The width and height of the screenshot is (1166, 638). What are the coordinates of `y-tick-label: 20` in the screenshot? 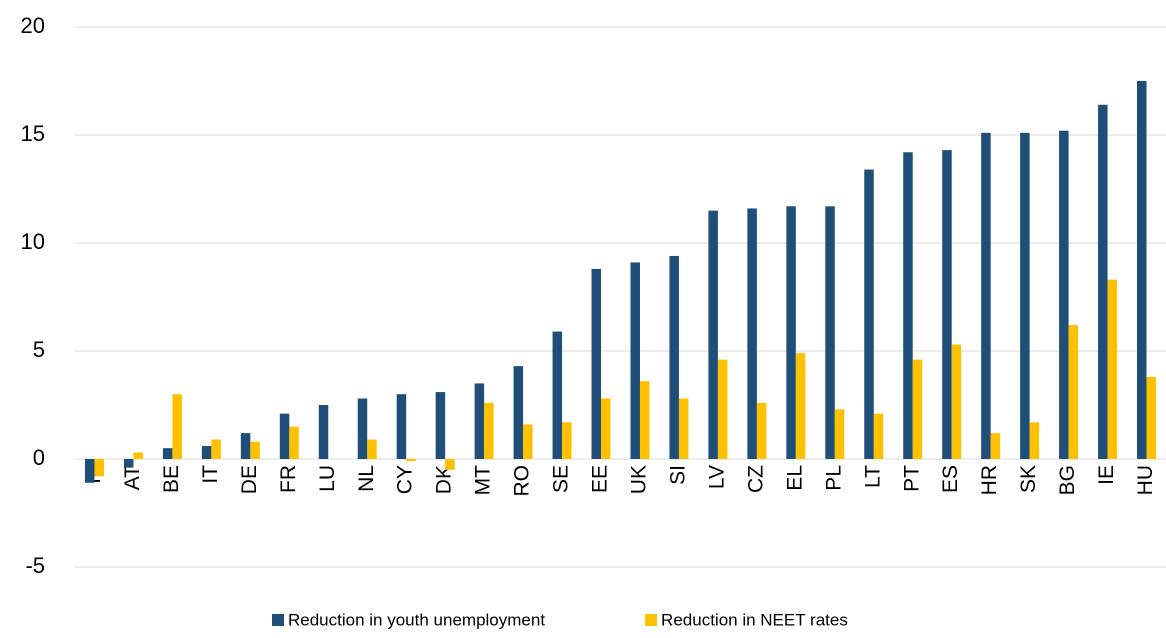 It's located at (33, 25).